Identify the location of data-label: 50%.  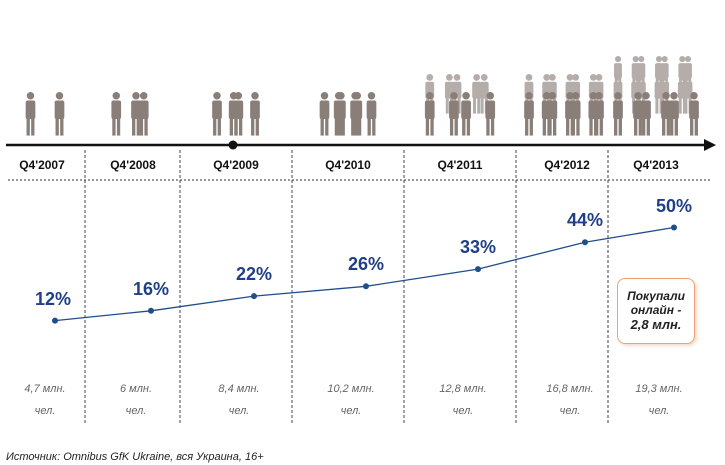
(674, 205).